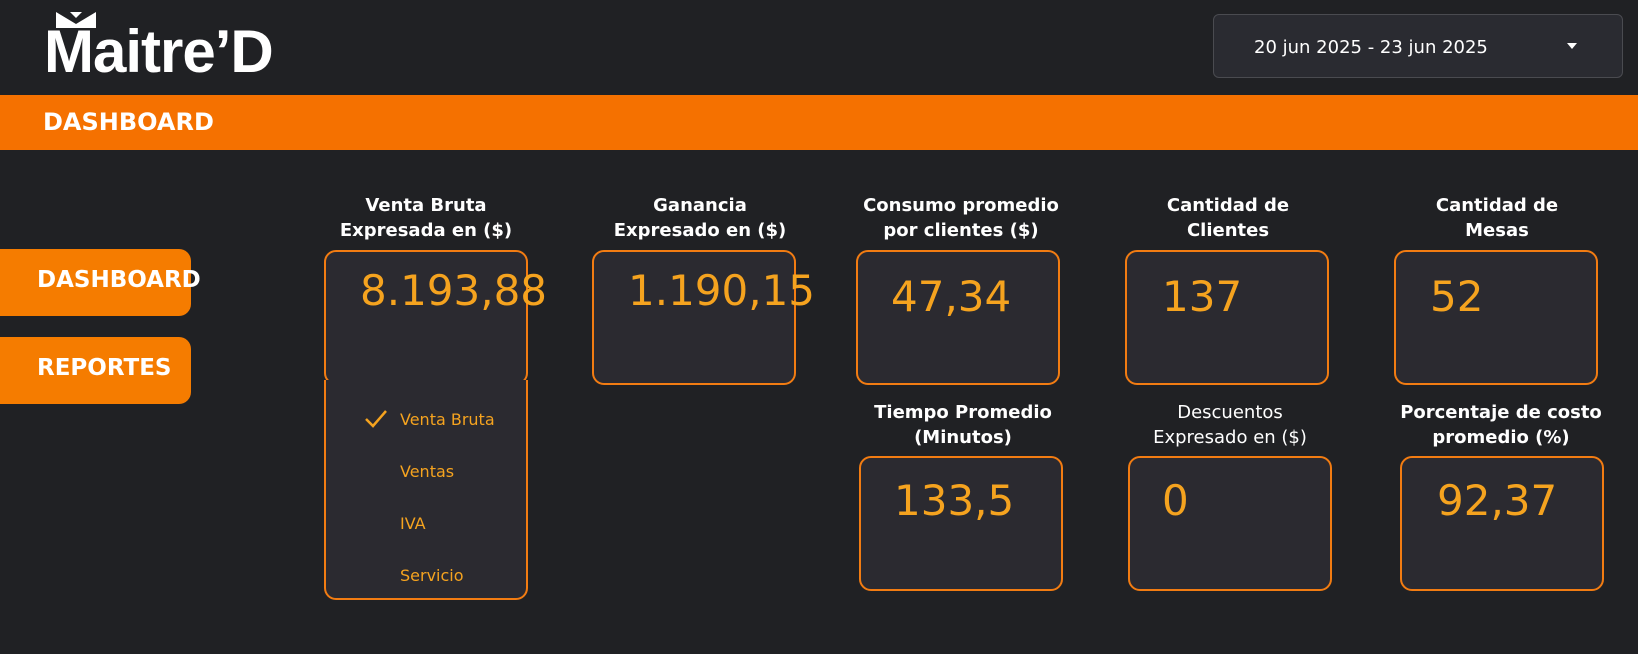  I want to click on consumo-promedio-card: 47,34, so click(958, 317).